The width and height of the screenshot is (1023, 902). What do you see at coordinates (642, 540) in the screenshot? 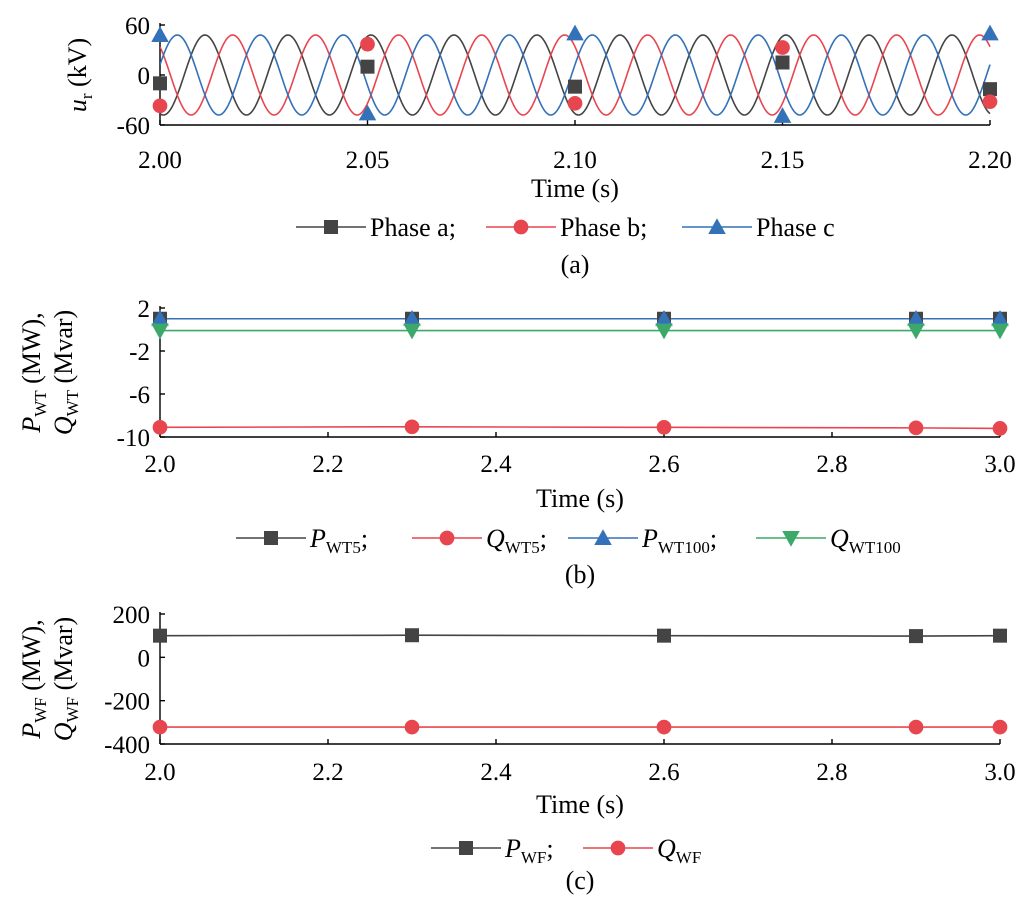
I see `legend-item: PWT100;` at bounding box center [642, 540].